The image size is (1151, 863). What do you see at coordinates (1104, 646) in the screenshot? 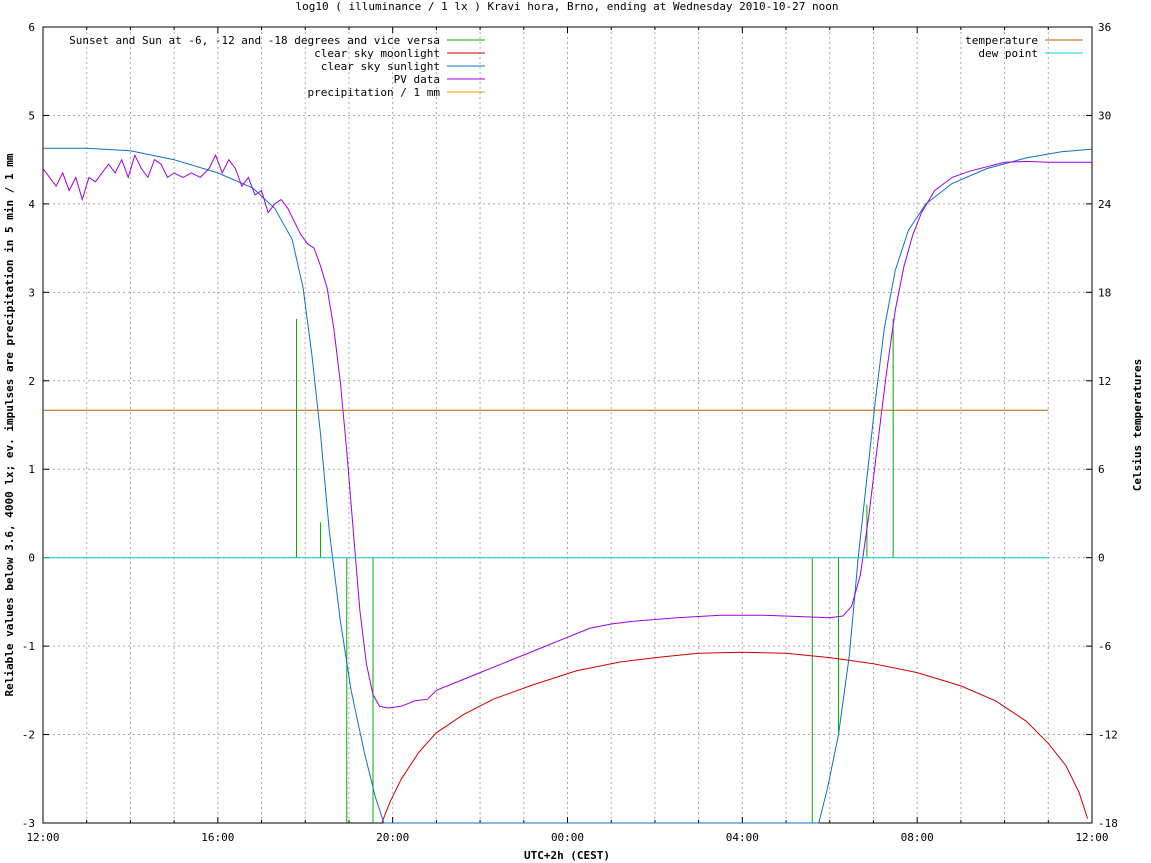
I see `y2-tick-label: -6` at bounding box center [1104, 646].